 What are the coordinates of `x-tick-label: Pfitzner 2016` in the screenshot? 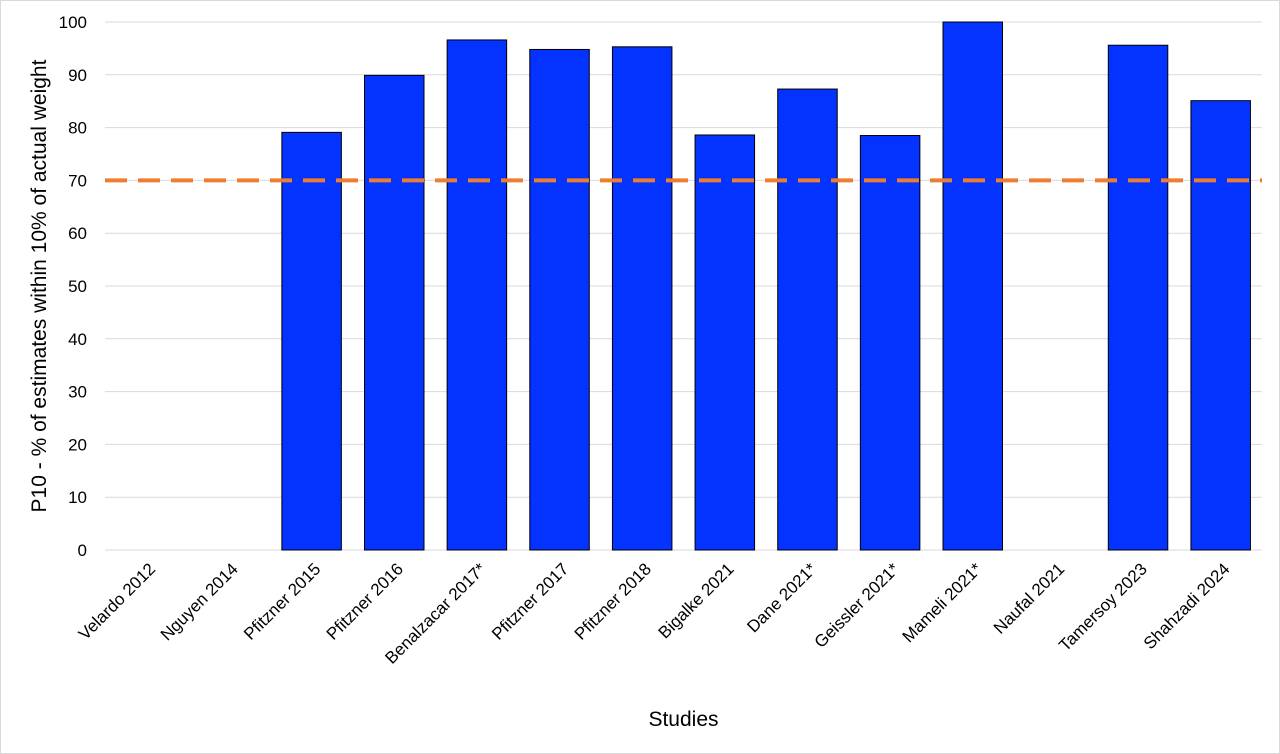 It's located at (365, 601).